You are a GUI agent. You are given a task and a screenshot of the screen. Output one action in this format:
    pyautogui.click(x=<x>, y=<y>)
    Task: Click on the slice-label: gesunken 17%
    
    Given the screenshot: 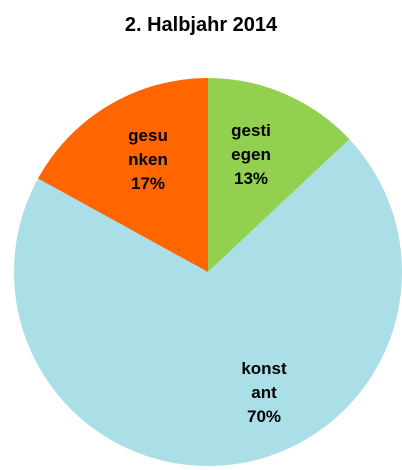 What is the action you would take?
    pyautogui.click(x=148, y=160)
    